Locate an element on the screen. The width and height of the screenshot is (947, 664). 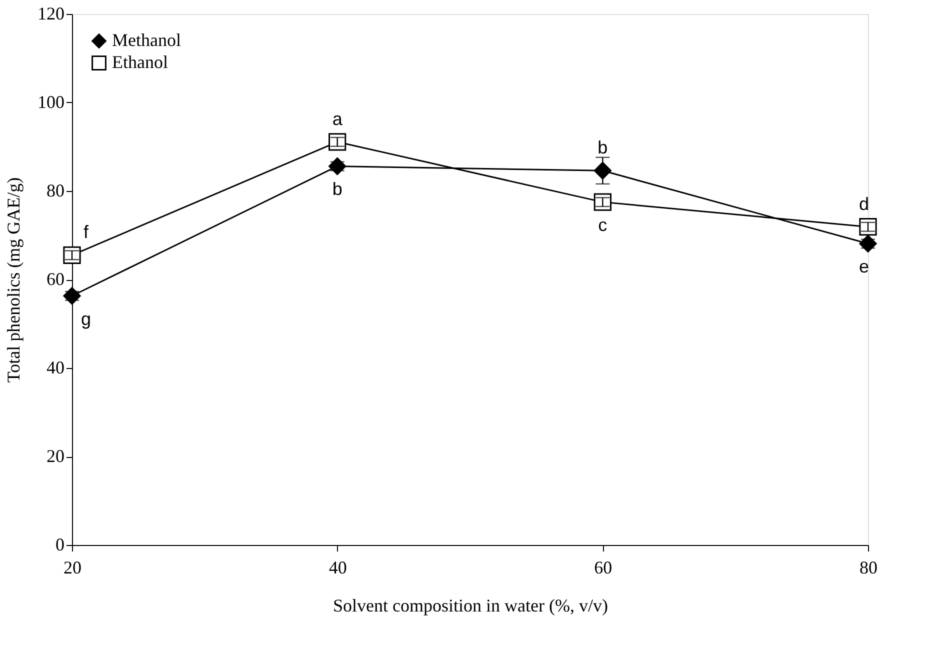
y-tick-label: 120 is located at coordinates (51, 14).